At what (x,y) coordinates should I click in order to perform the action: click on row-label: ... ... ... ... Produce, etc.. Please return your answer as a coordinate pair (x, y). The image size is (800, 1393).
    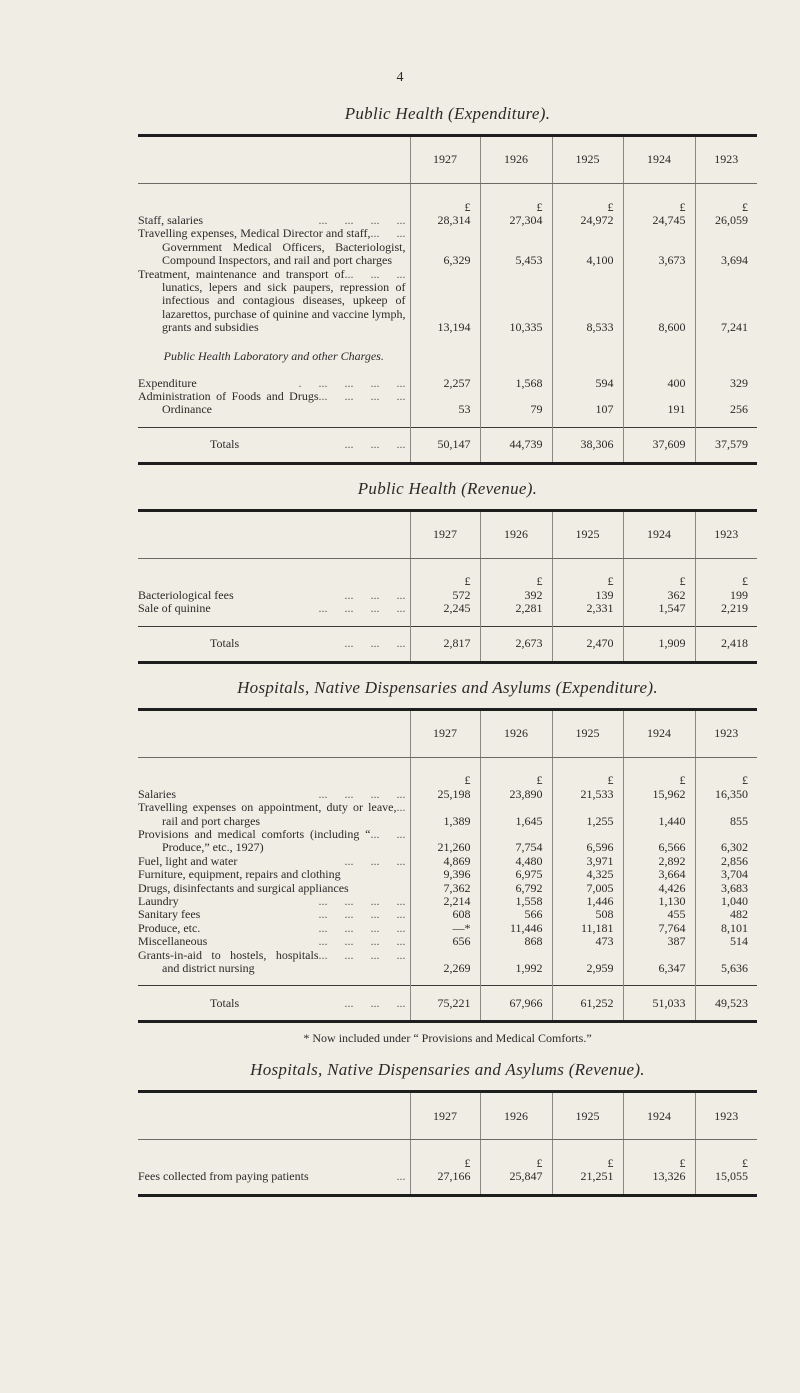
    Looking at the image, I should click on (274, 927).